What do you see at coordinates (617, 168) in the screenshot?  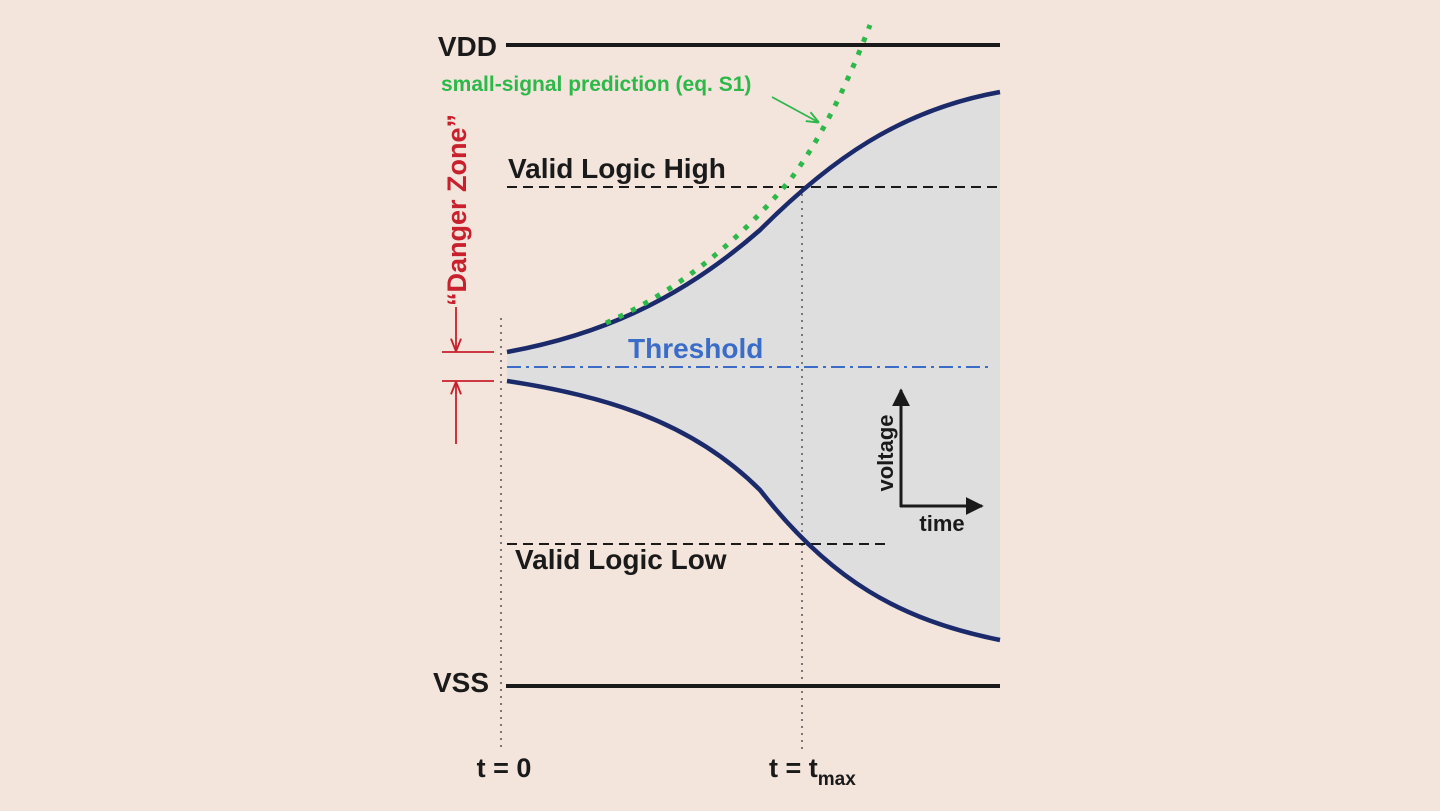 I see `valid-high-label: Valid Logic High` at bounding box center [617, 168].